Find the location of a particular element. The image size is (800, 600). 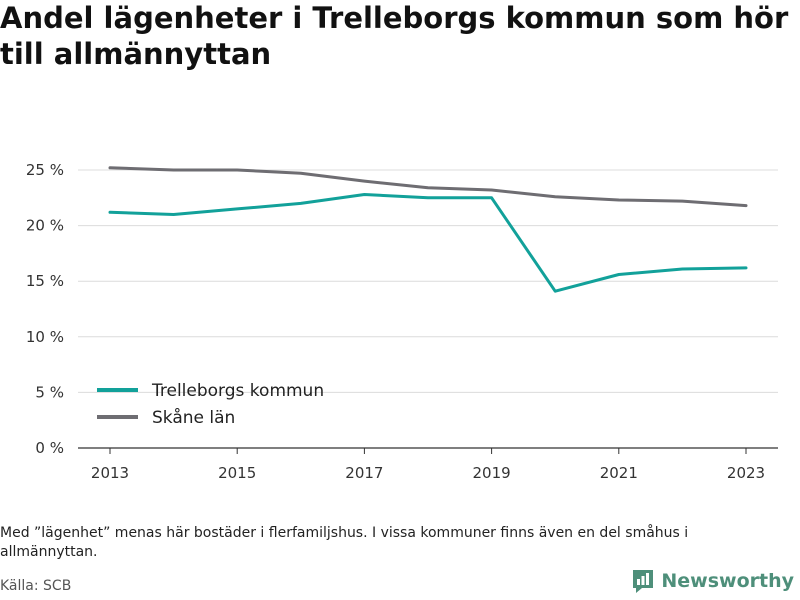

source-label: Källa: SCB is located at coordinates (36, 586).